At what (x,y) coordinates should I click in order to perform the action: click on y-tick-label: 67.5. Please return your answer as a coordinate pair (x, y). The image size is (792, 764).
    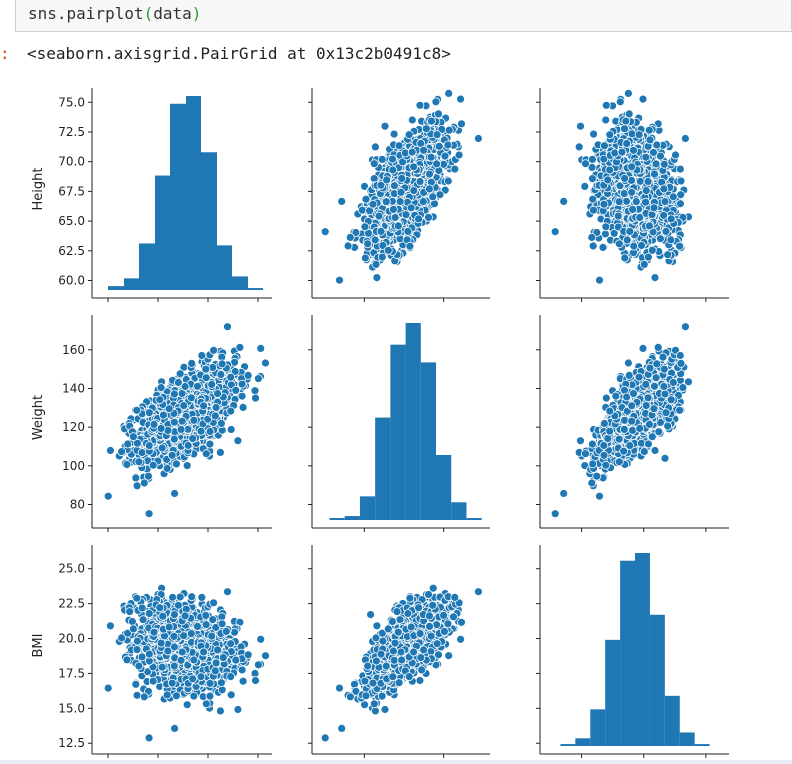
    Looking at the image, I should click on (71, 191).